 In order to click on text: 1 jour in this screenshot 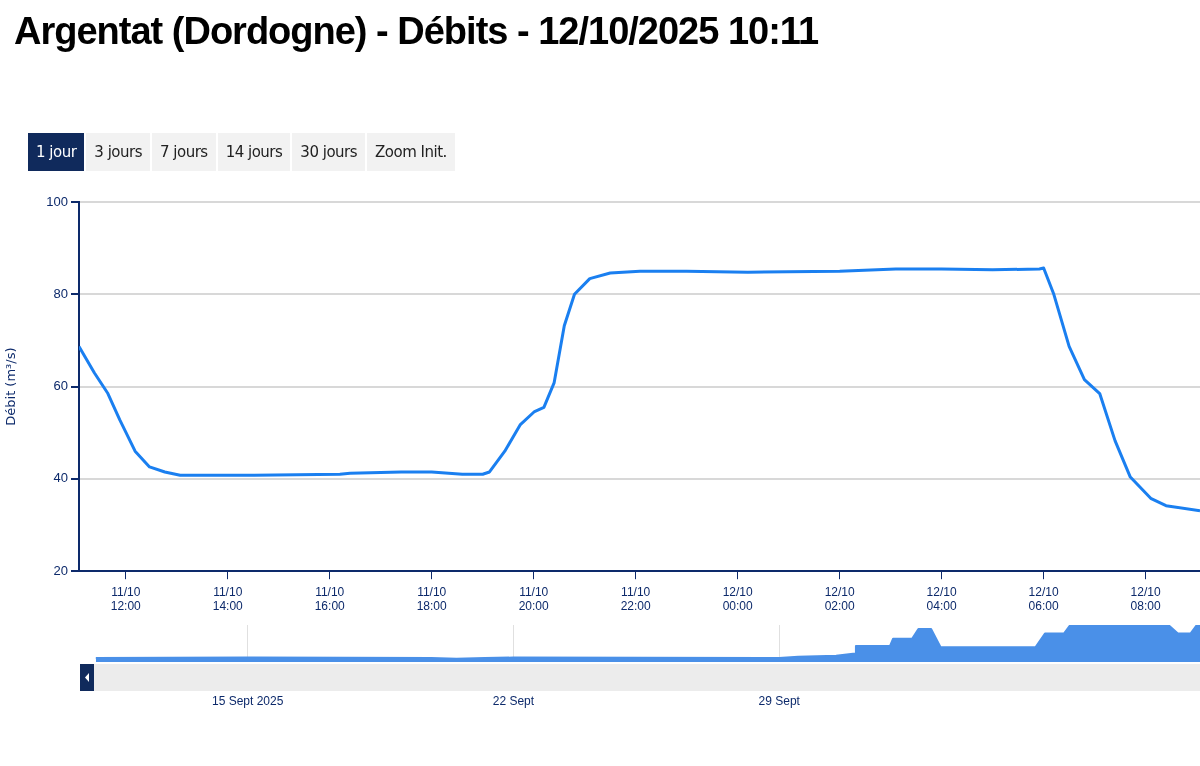, I will do `click(56, 152)`.